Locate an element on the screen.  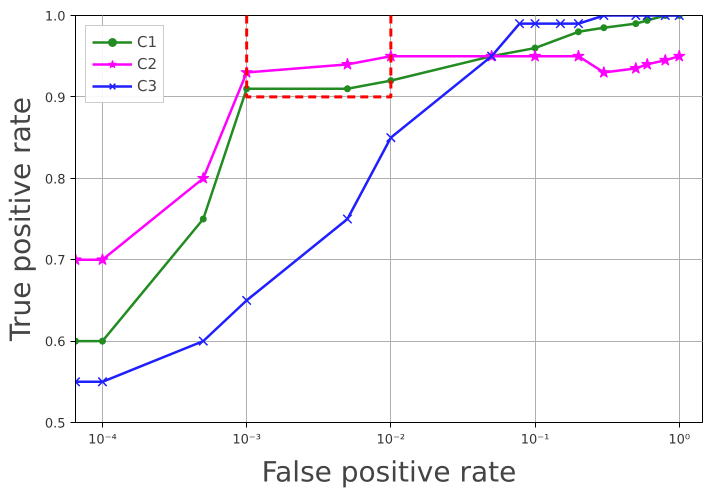
legend-label: C3 is located at coordinates (147, 86).